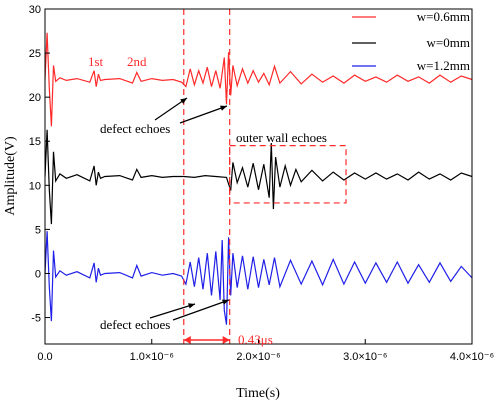 The height and width of the screenshot is (406, 498). I want to click on x-tick-label: 1.0×10⁻⁶, so click(152, 357).